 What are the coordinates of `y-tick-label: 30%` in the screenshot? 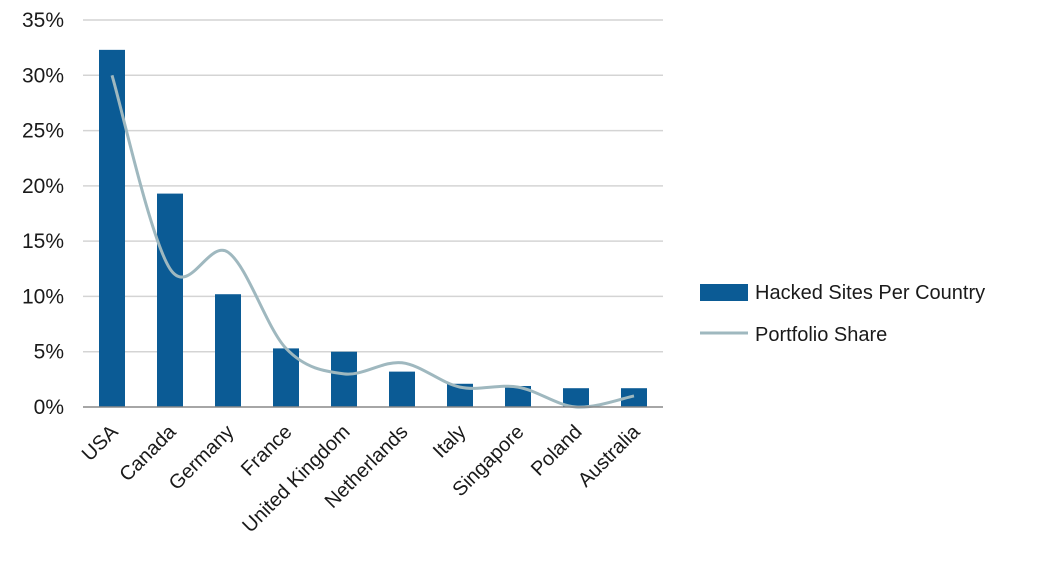 It's located at (43, 75).